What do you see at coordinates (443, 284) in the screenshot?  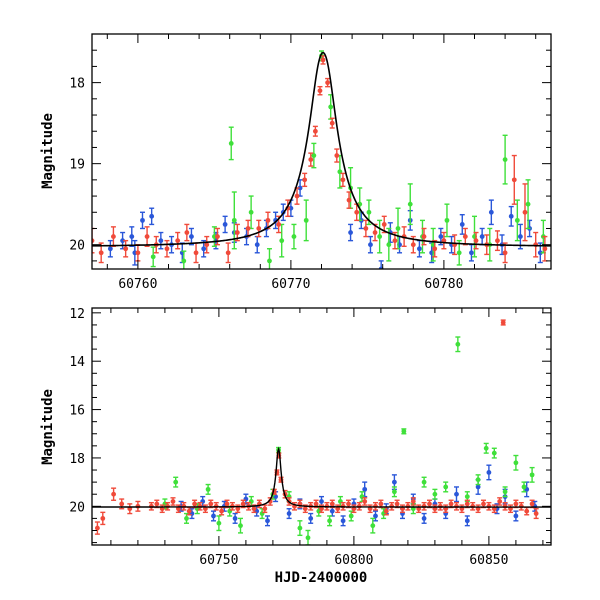 I see `x-tick-label: 60780` at bounding box center [443, 284].